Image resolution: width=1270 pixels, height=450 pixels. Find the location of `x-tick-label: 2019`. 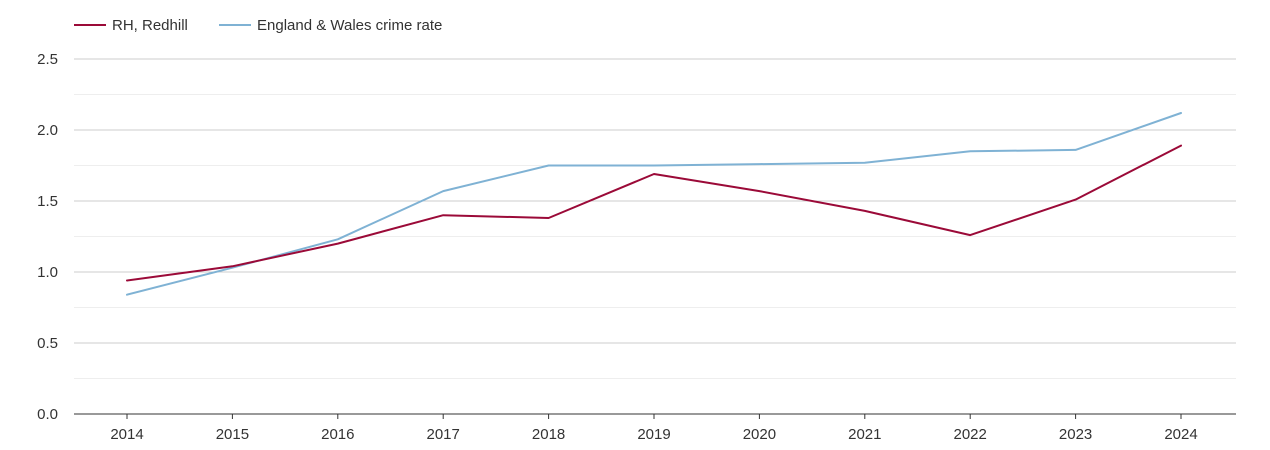

x-tick-label: 2019 is located at coordinates (653, 434).